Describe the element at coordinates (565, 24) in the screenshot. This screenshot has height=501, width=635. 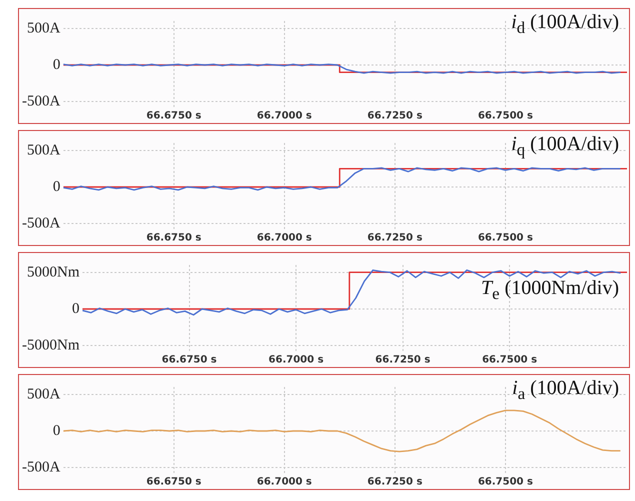
I see `chart-title: i$_{d}$ (100A/div)` at that location.